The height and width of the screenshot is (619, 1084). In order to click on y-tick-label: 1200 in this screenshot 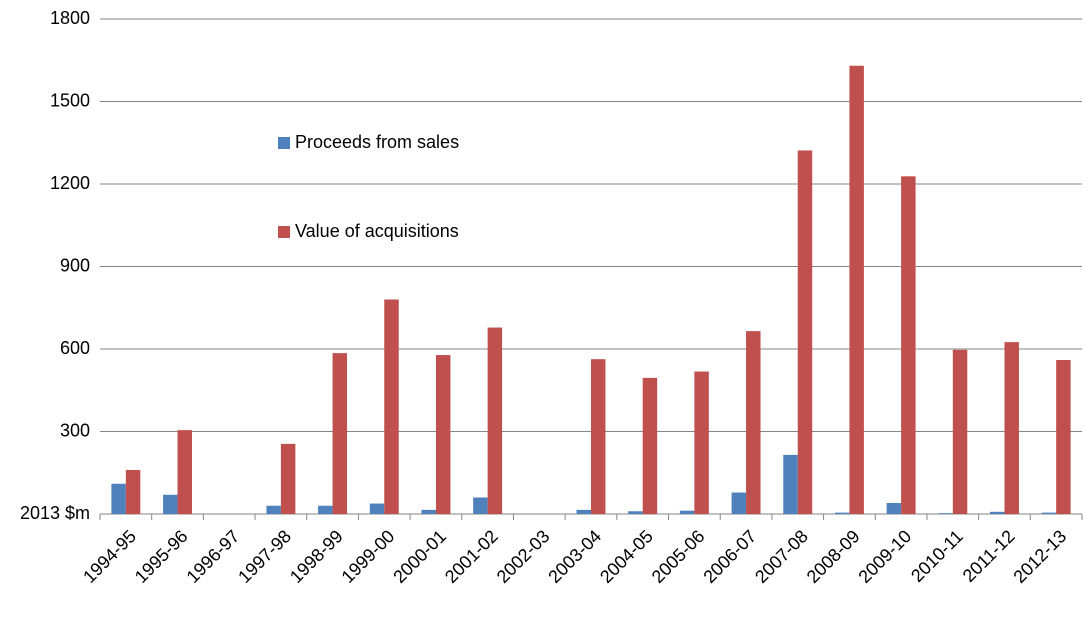, I will do `click(70, 183)`.